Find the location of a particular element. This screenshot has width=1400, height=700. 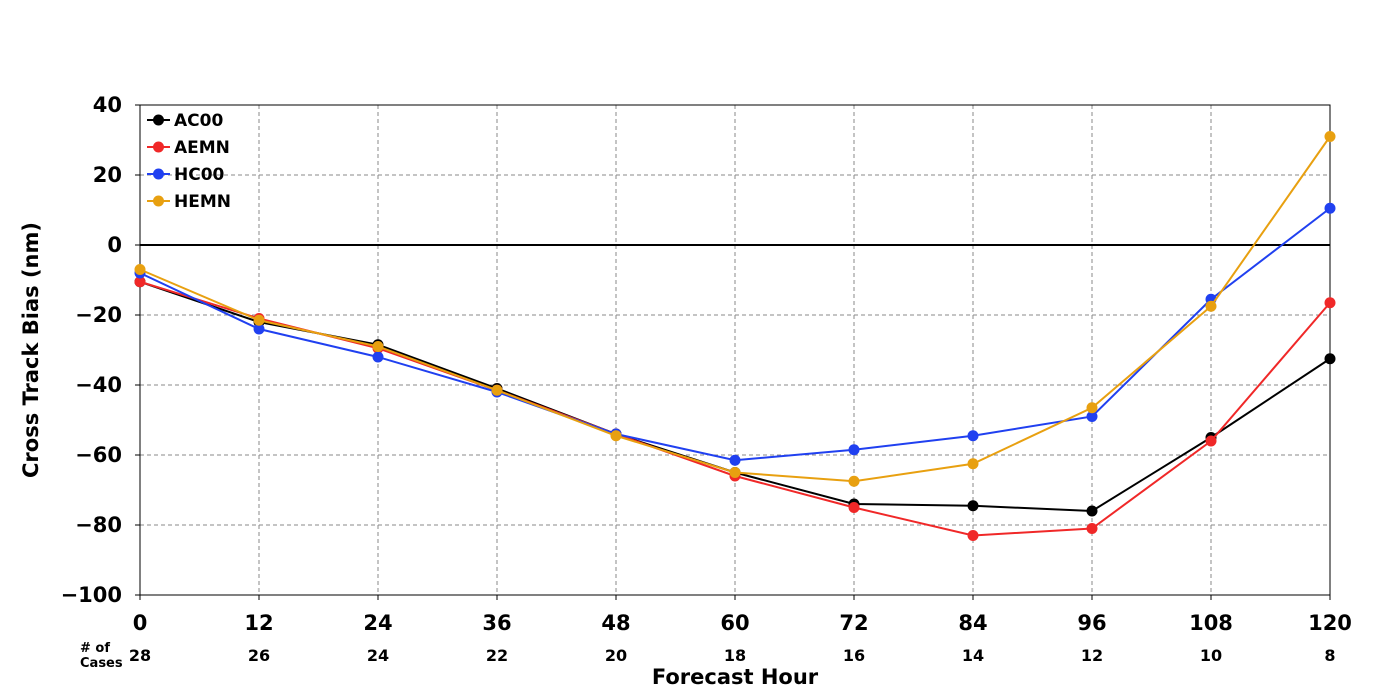

x-tick-label: 60 is located at coordinates (734, 623).